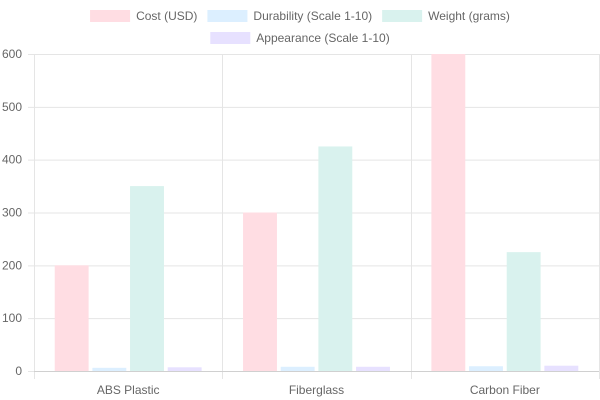  I want to click on legend-item: Cost (USD), so click(143, 16).